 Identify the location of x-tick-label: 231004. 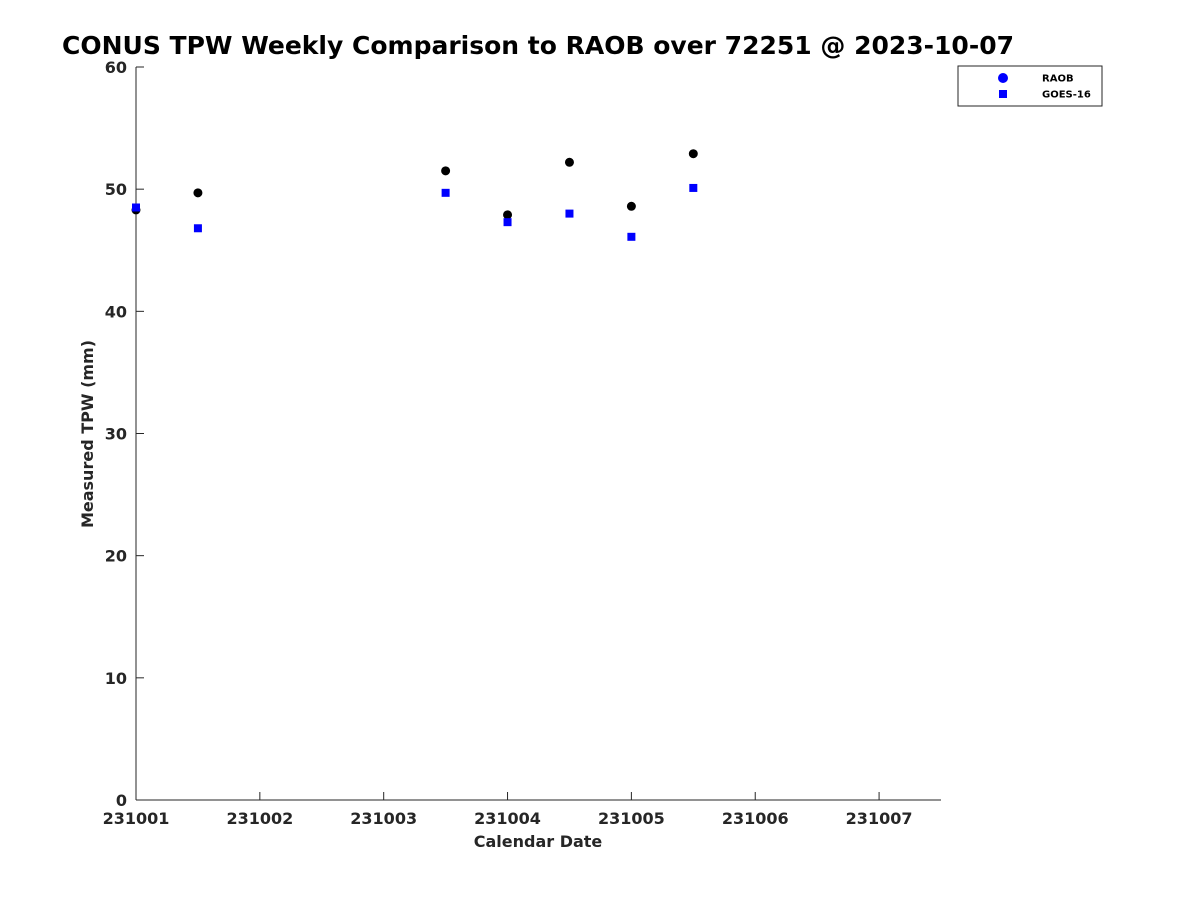
(507, 818).